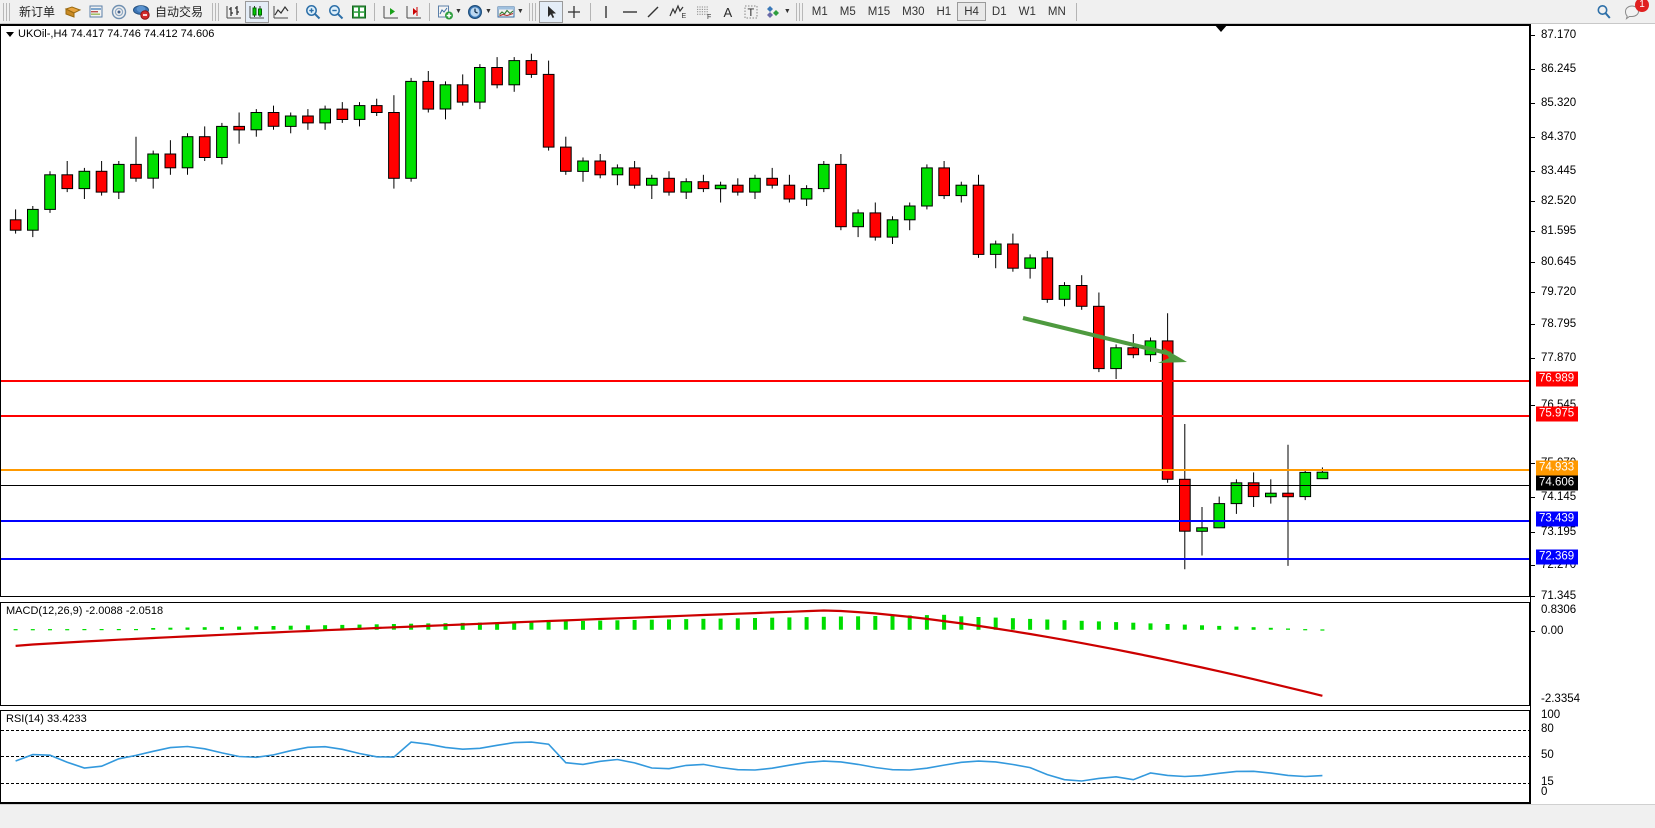 Image resolution: width=1655 pixels, height=828 pixels. I want to click on rsi-axis-label: 100, so click(1551, 715).